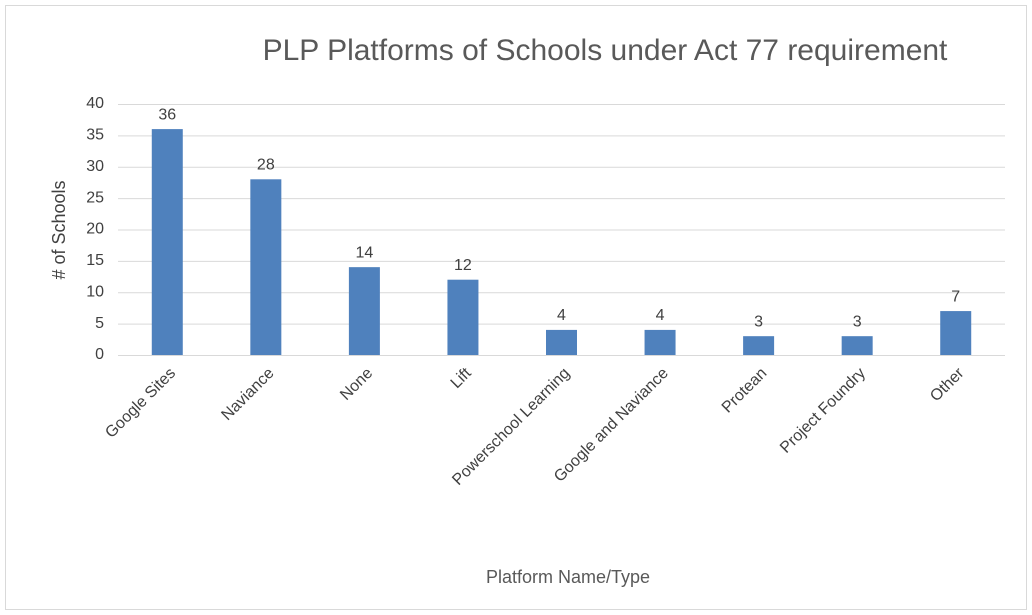 Image resolution: width=1032 pixels, height=615 pixels. I want to click on y-tick-label: 10, so click(95, 291).